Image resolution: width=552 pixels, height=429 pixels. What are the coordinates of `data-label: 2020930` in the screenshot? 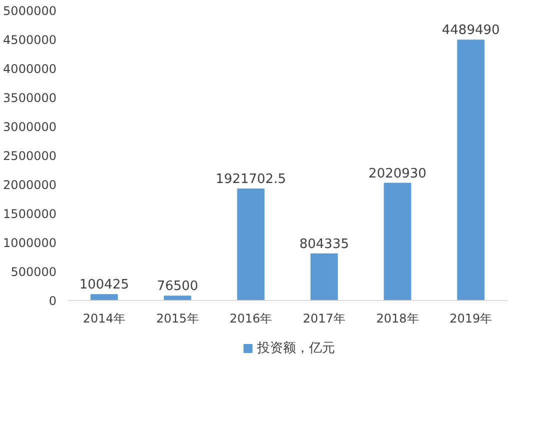 It's located at (397, 174).